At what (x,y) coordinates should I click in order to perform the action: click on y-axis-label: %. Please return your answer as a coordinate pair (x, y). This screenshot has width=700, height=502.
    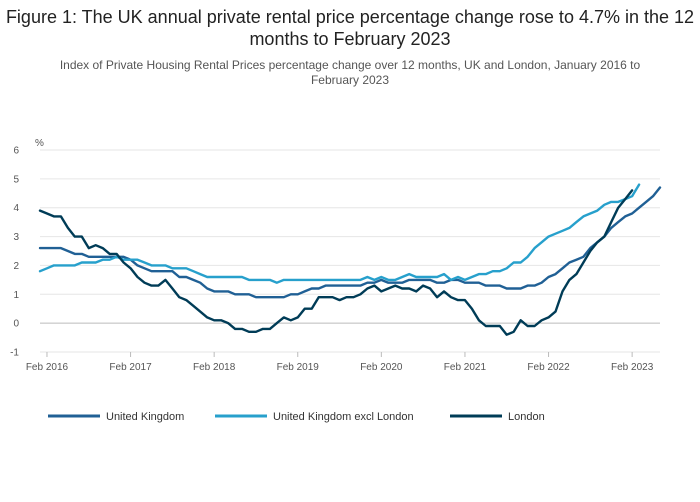
    Looking at the image, I should click on (39, 143).